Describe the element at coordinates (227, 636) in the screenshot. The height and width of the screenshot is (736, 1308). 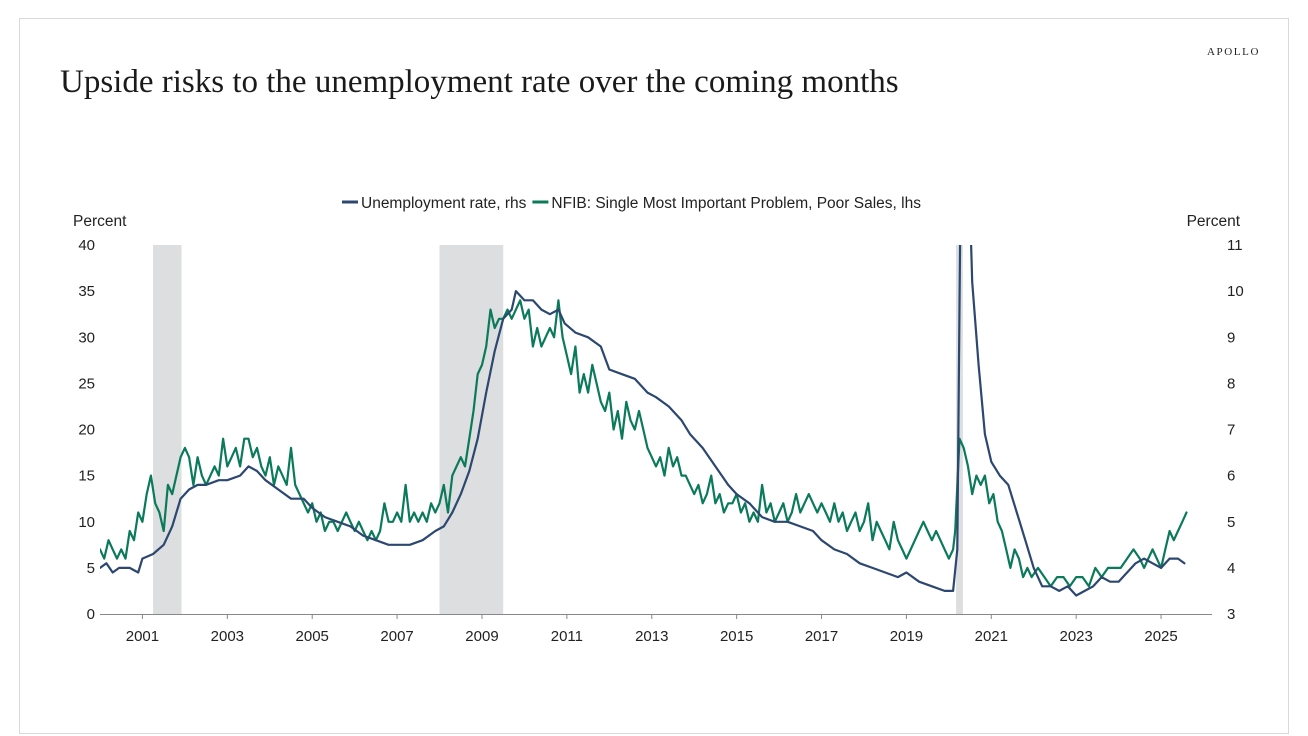
I see `x-tick-label: 2003` at that location.